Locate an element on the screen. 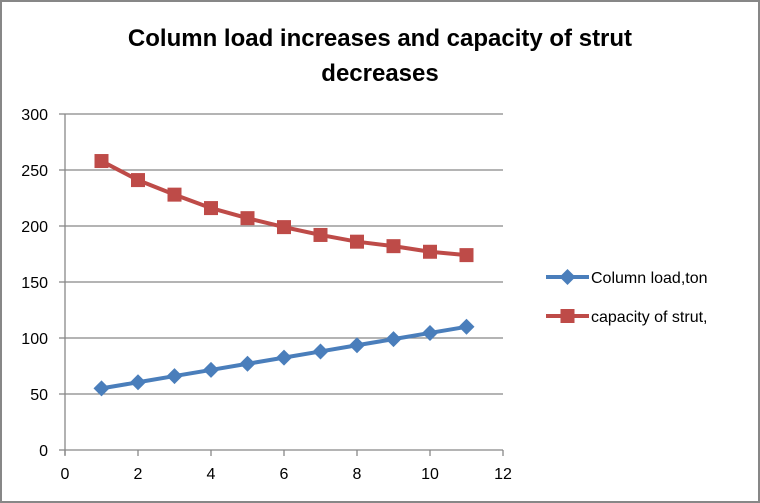  y-tick-label: 250 is located at coordinates (34, 171).